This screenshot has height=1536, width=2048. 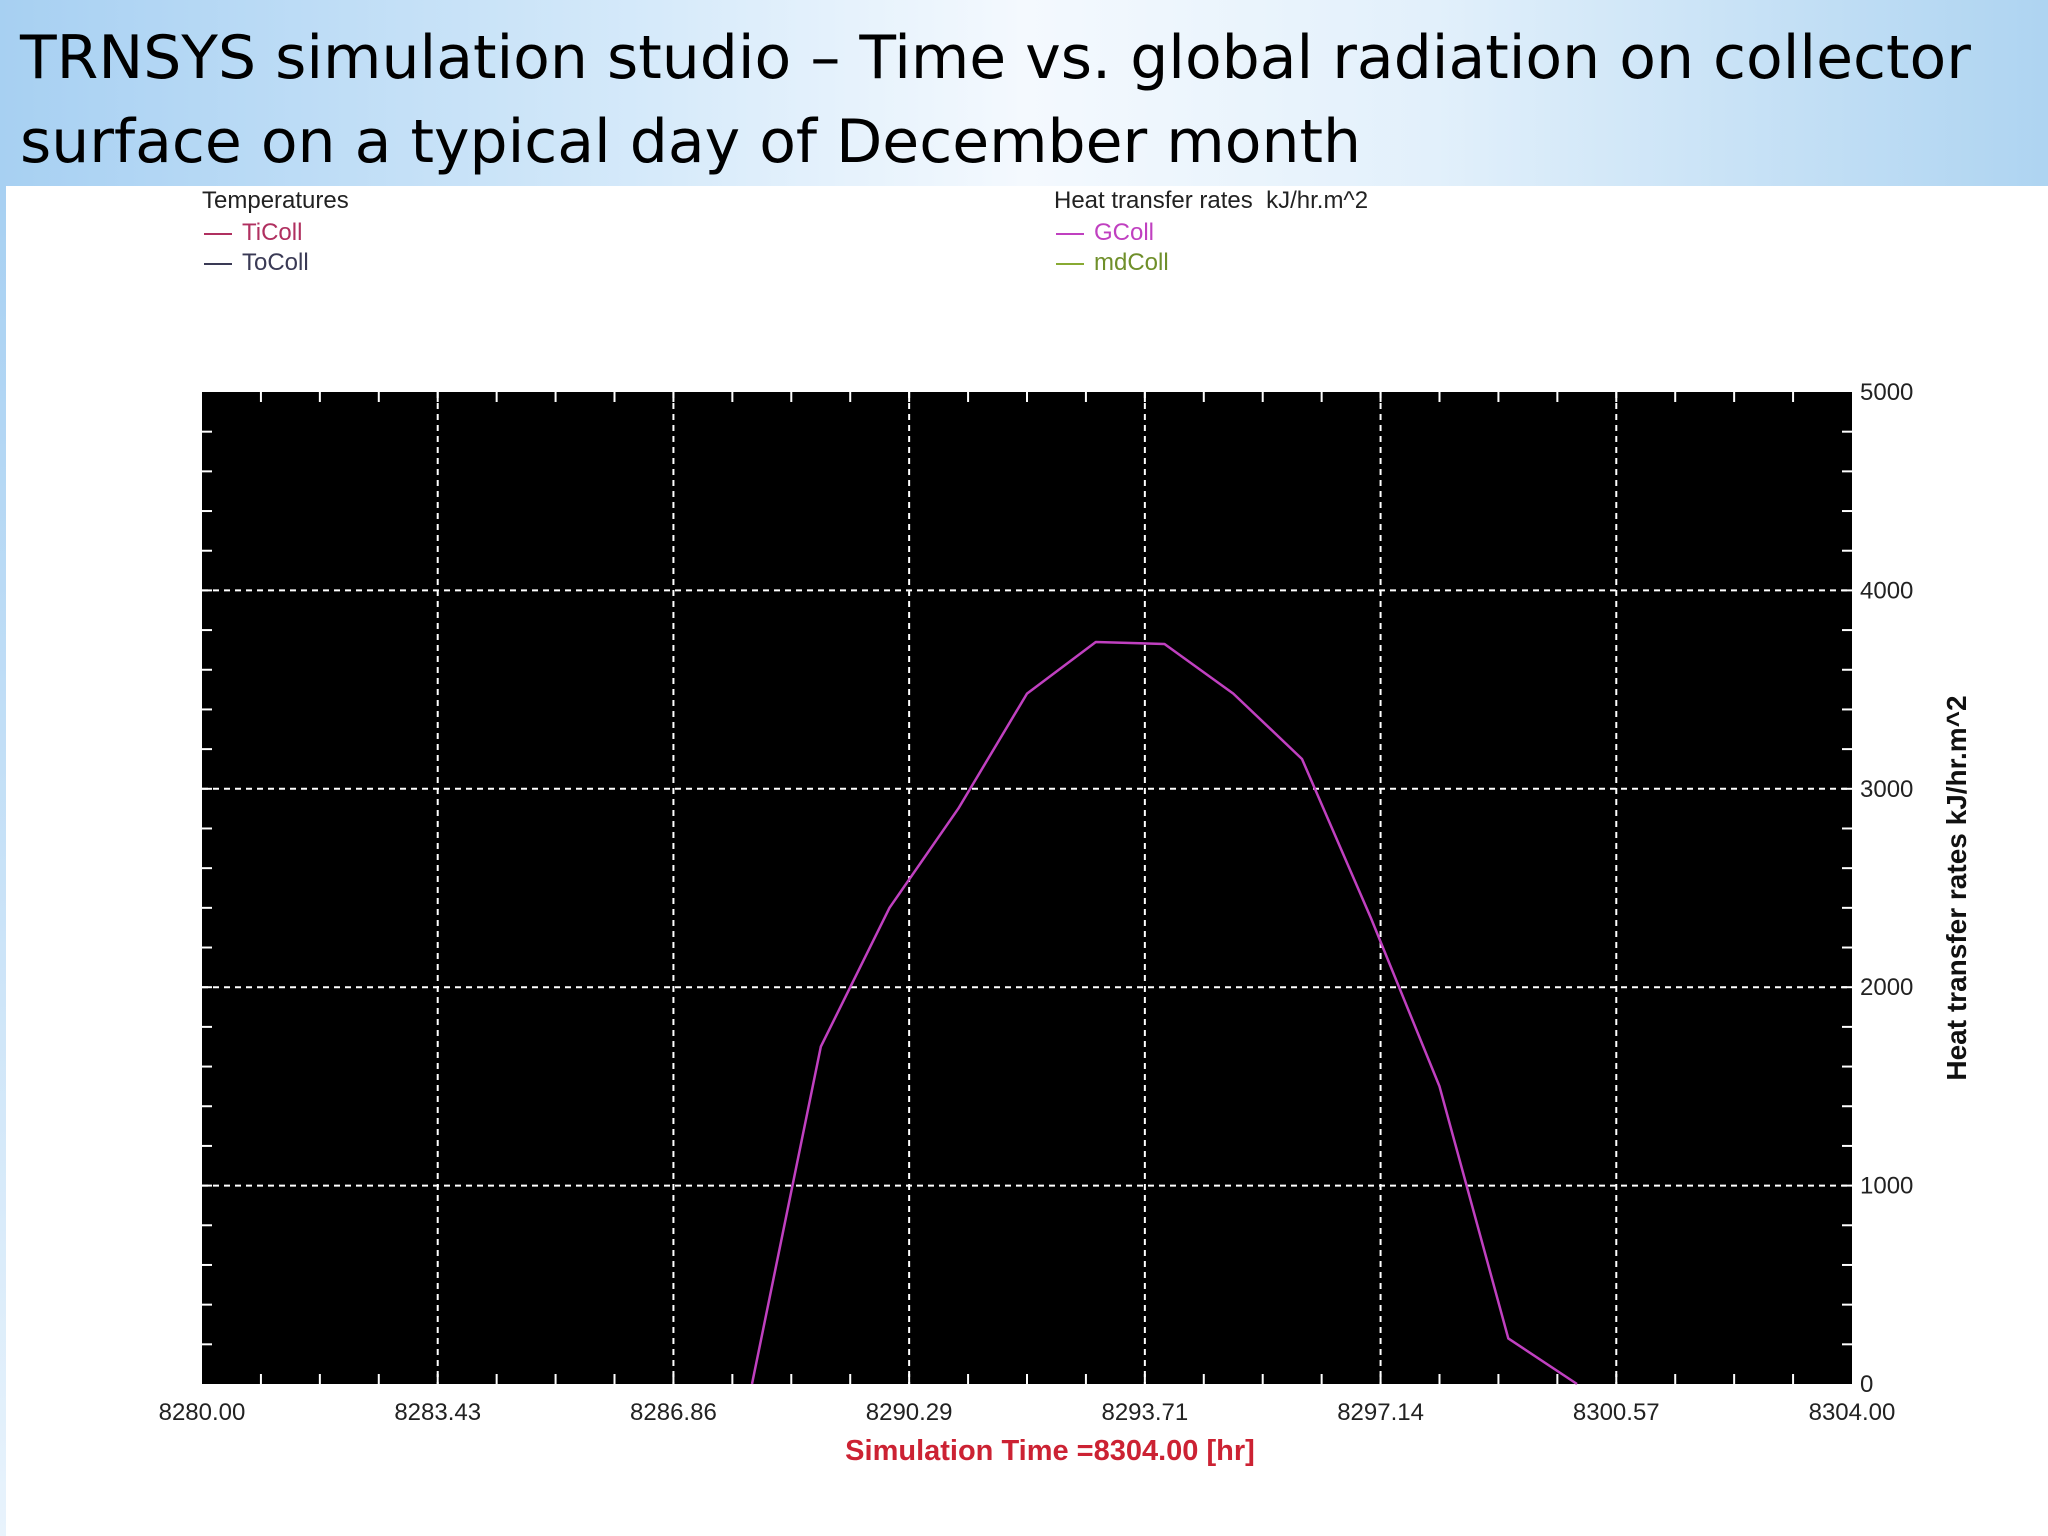 I want to click on legend-item-gcoll: GColl, so click(x=1211, y=233).